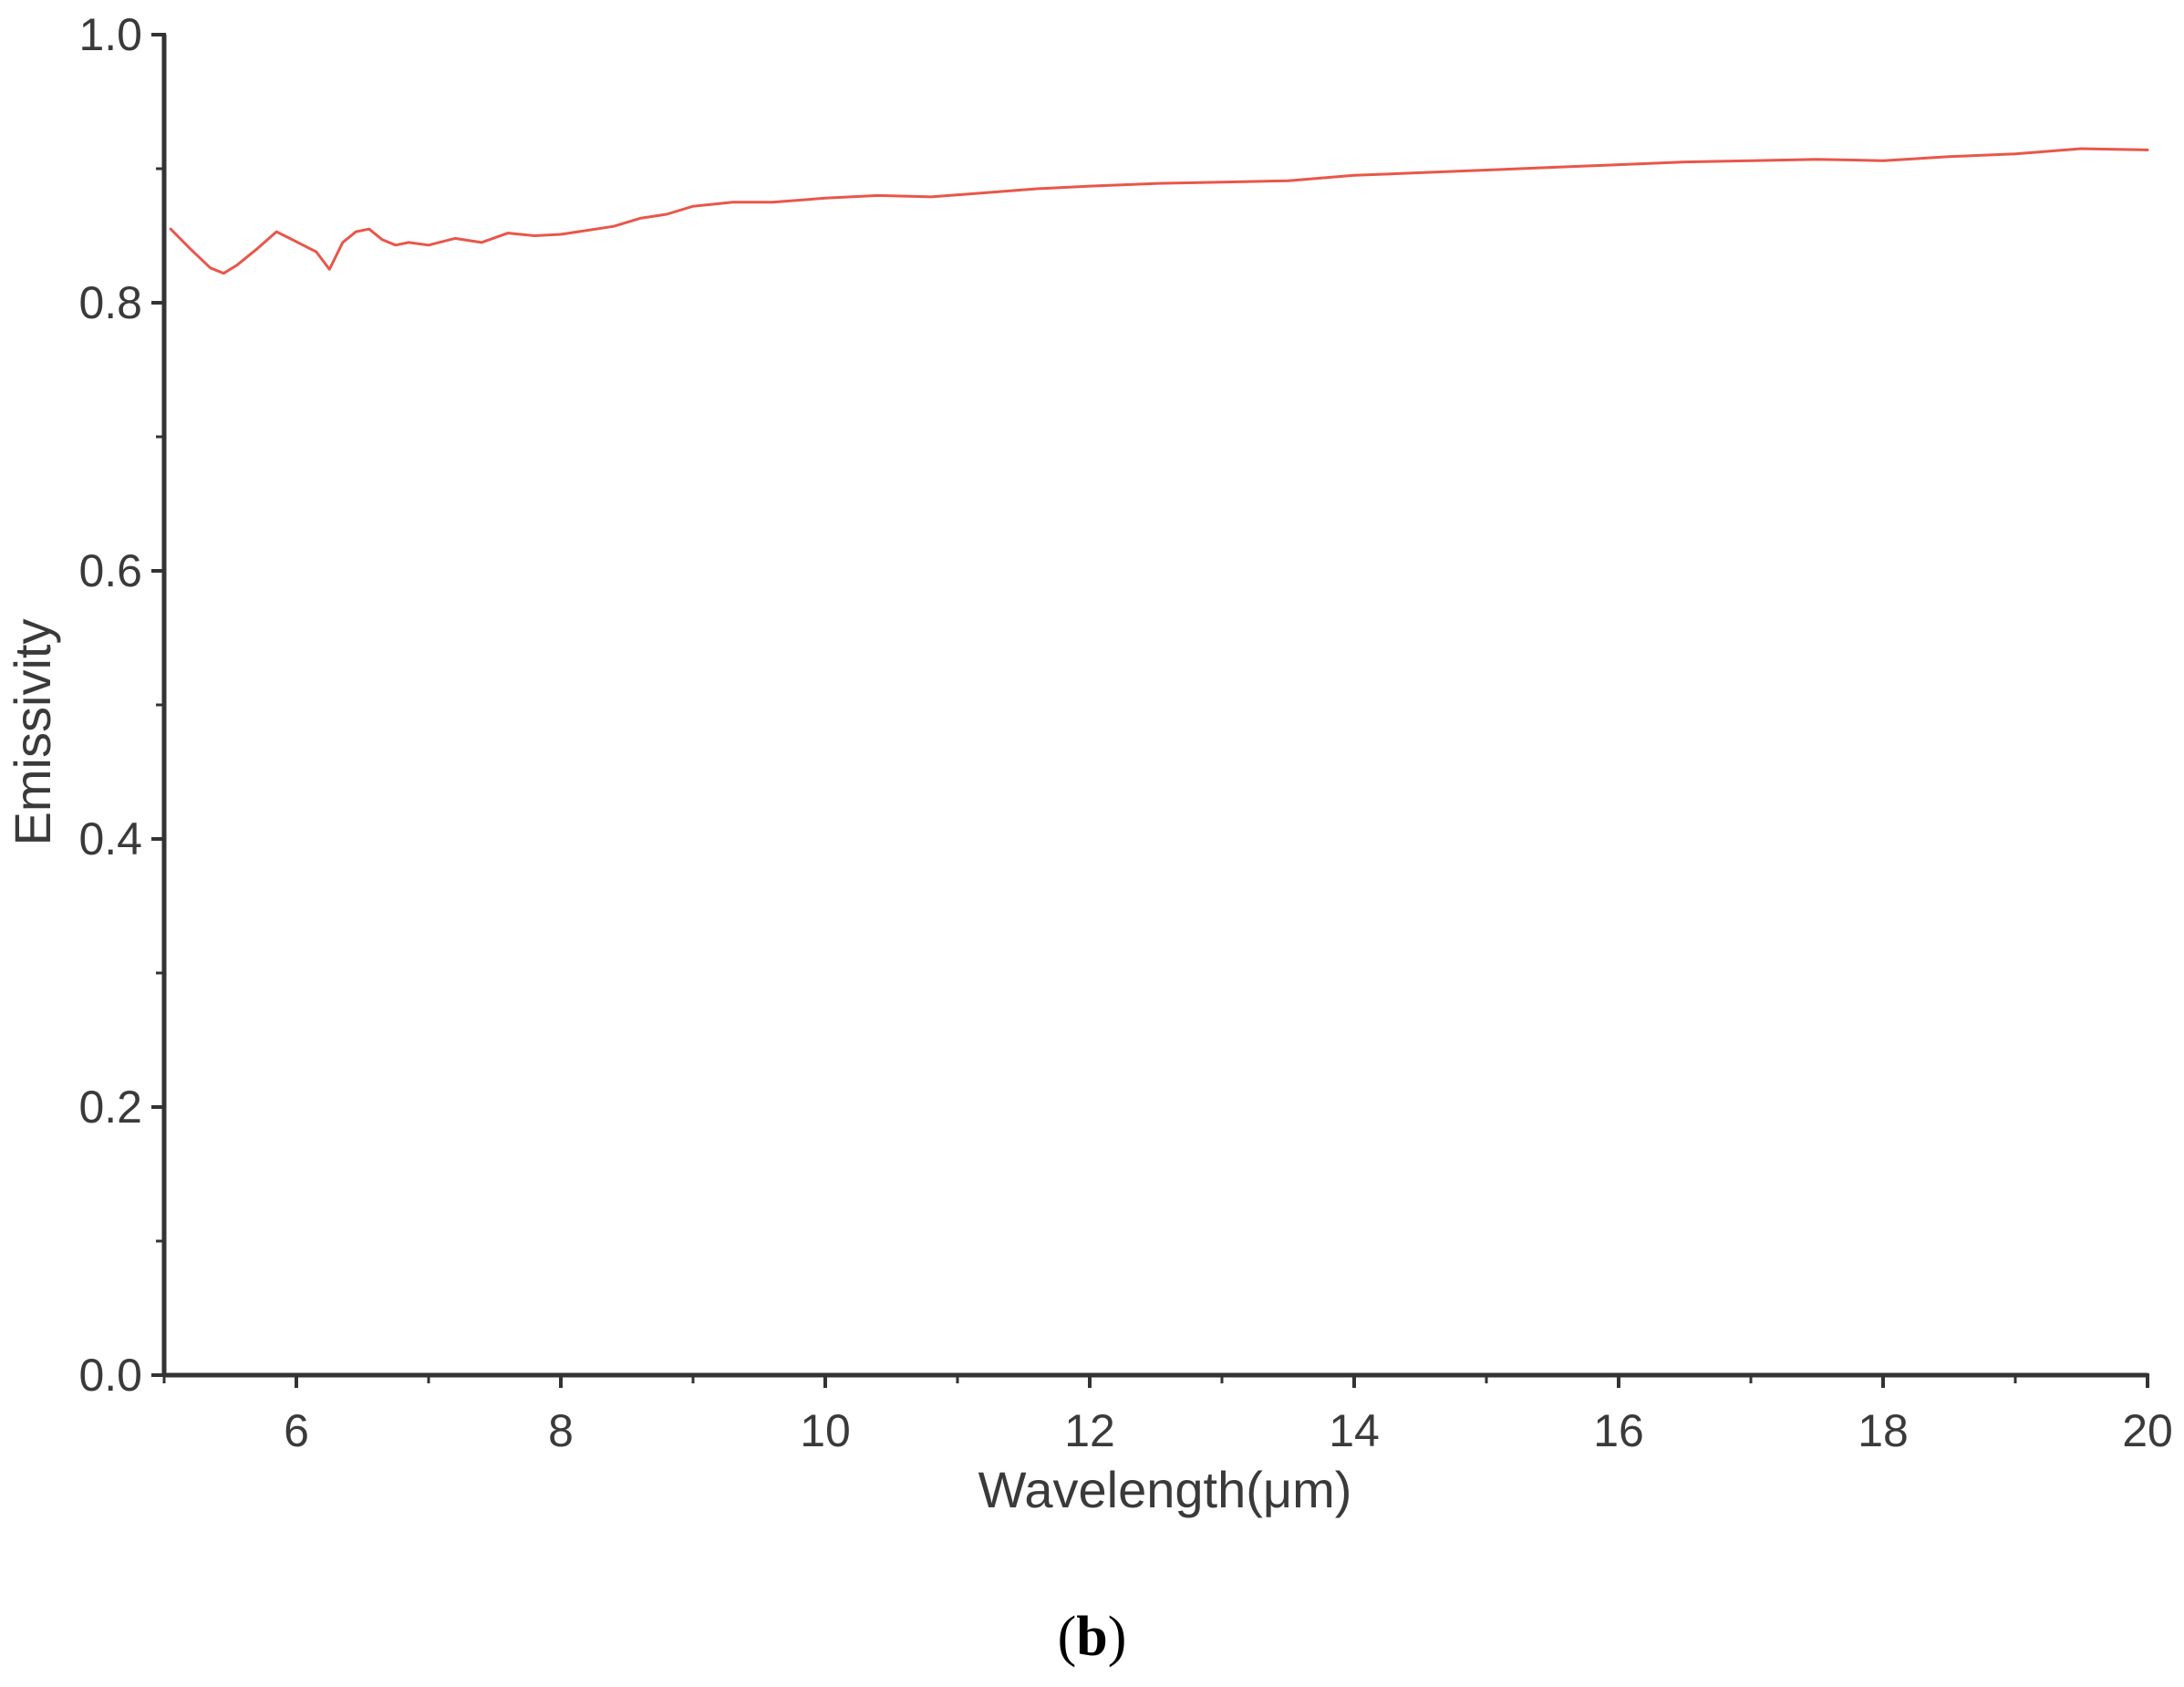 Image resolution: width=2184 pixels, height=1687 pixels. I want to click on series-layer, so click(1159, 211).